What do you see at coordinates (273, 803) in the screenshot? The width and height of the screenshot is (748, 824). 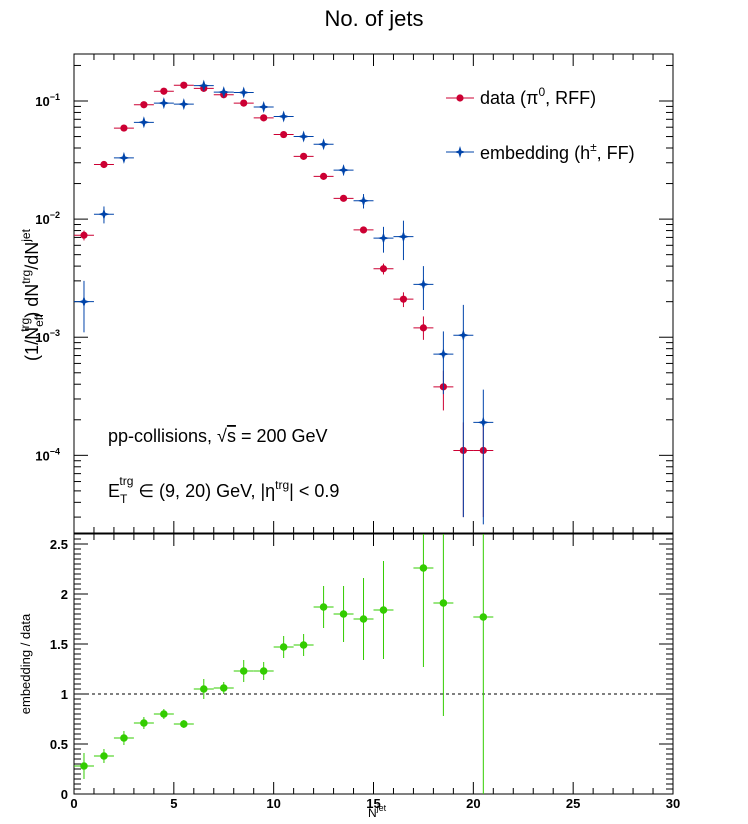 I see `x-tick-label: 10` at bounding box center [273, 803].